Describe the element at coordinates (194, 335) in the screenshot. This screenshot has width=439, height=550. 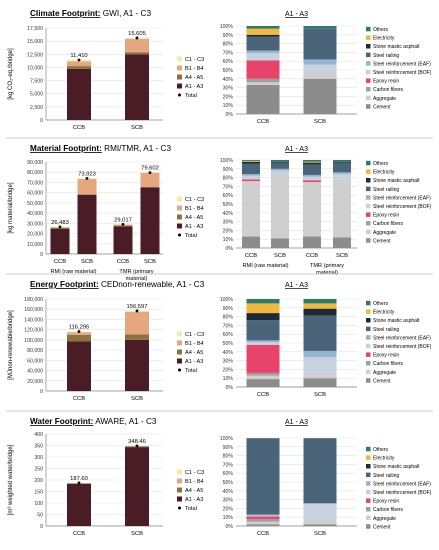
I see `legend-label: C1 - C3` at that location.